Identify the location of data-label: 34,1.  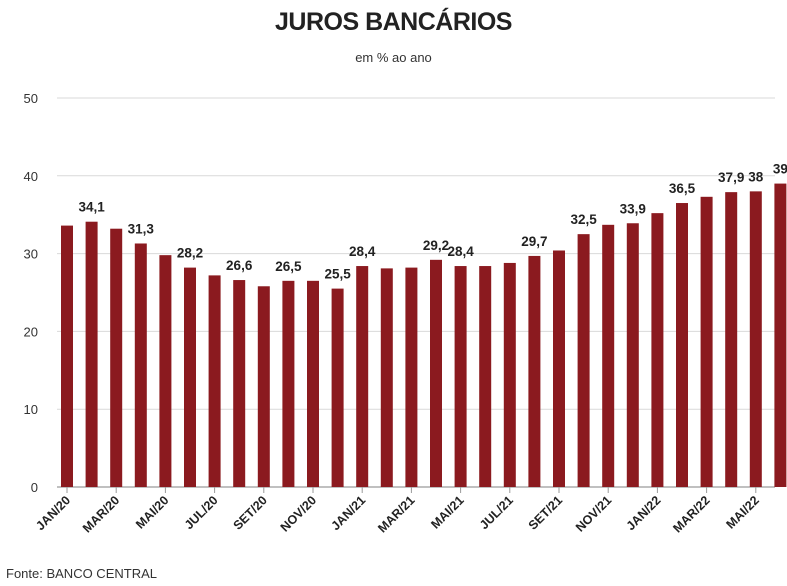
(91, 207).